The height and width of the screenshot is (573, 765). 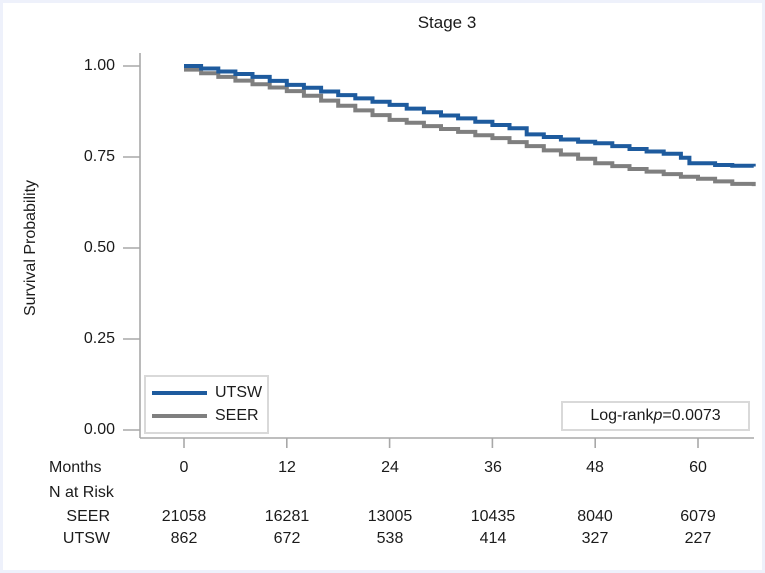 I want to click on risk-value: 21058, so click(x=184, y=516).